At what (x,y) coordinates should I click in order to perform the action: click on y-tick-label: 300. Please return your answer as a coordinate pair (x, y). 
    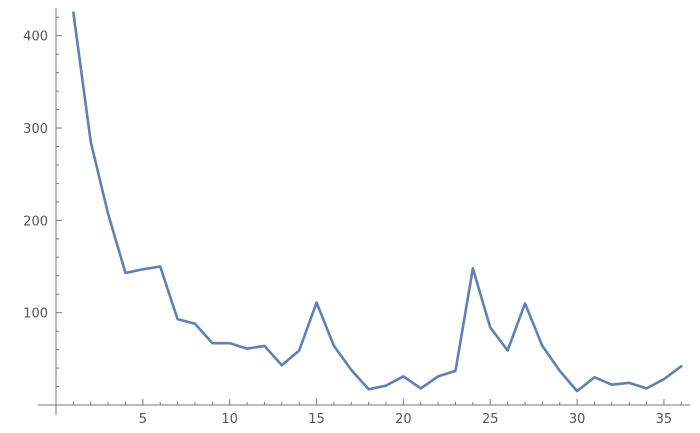
    Looking at the image, I should click on (35, 129).